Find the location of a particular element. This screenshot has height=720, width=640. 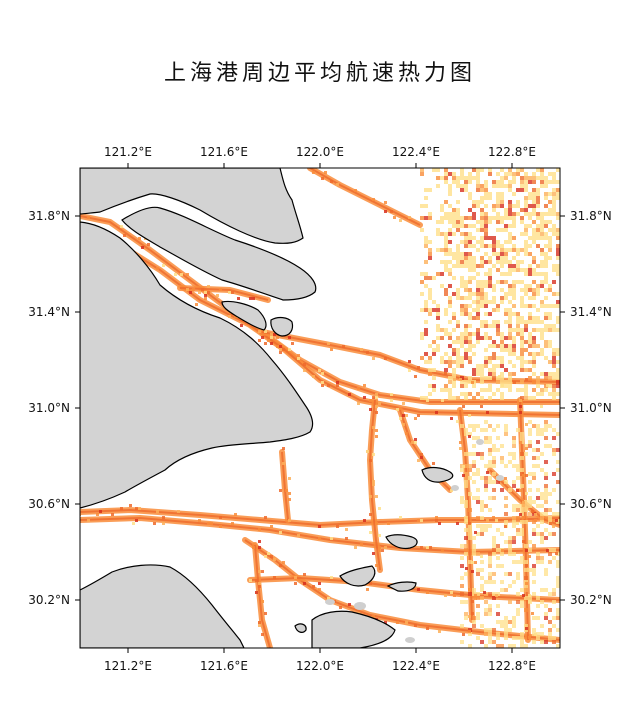

lat-tick-label-left: 31.0°N is located at coordinates (49, 408).